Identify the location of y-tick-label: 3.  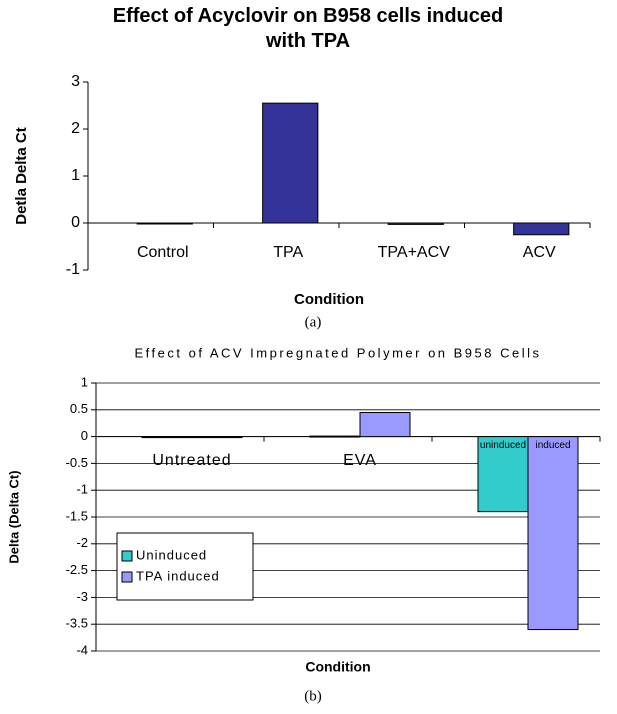
(75, 81).